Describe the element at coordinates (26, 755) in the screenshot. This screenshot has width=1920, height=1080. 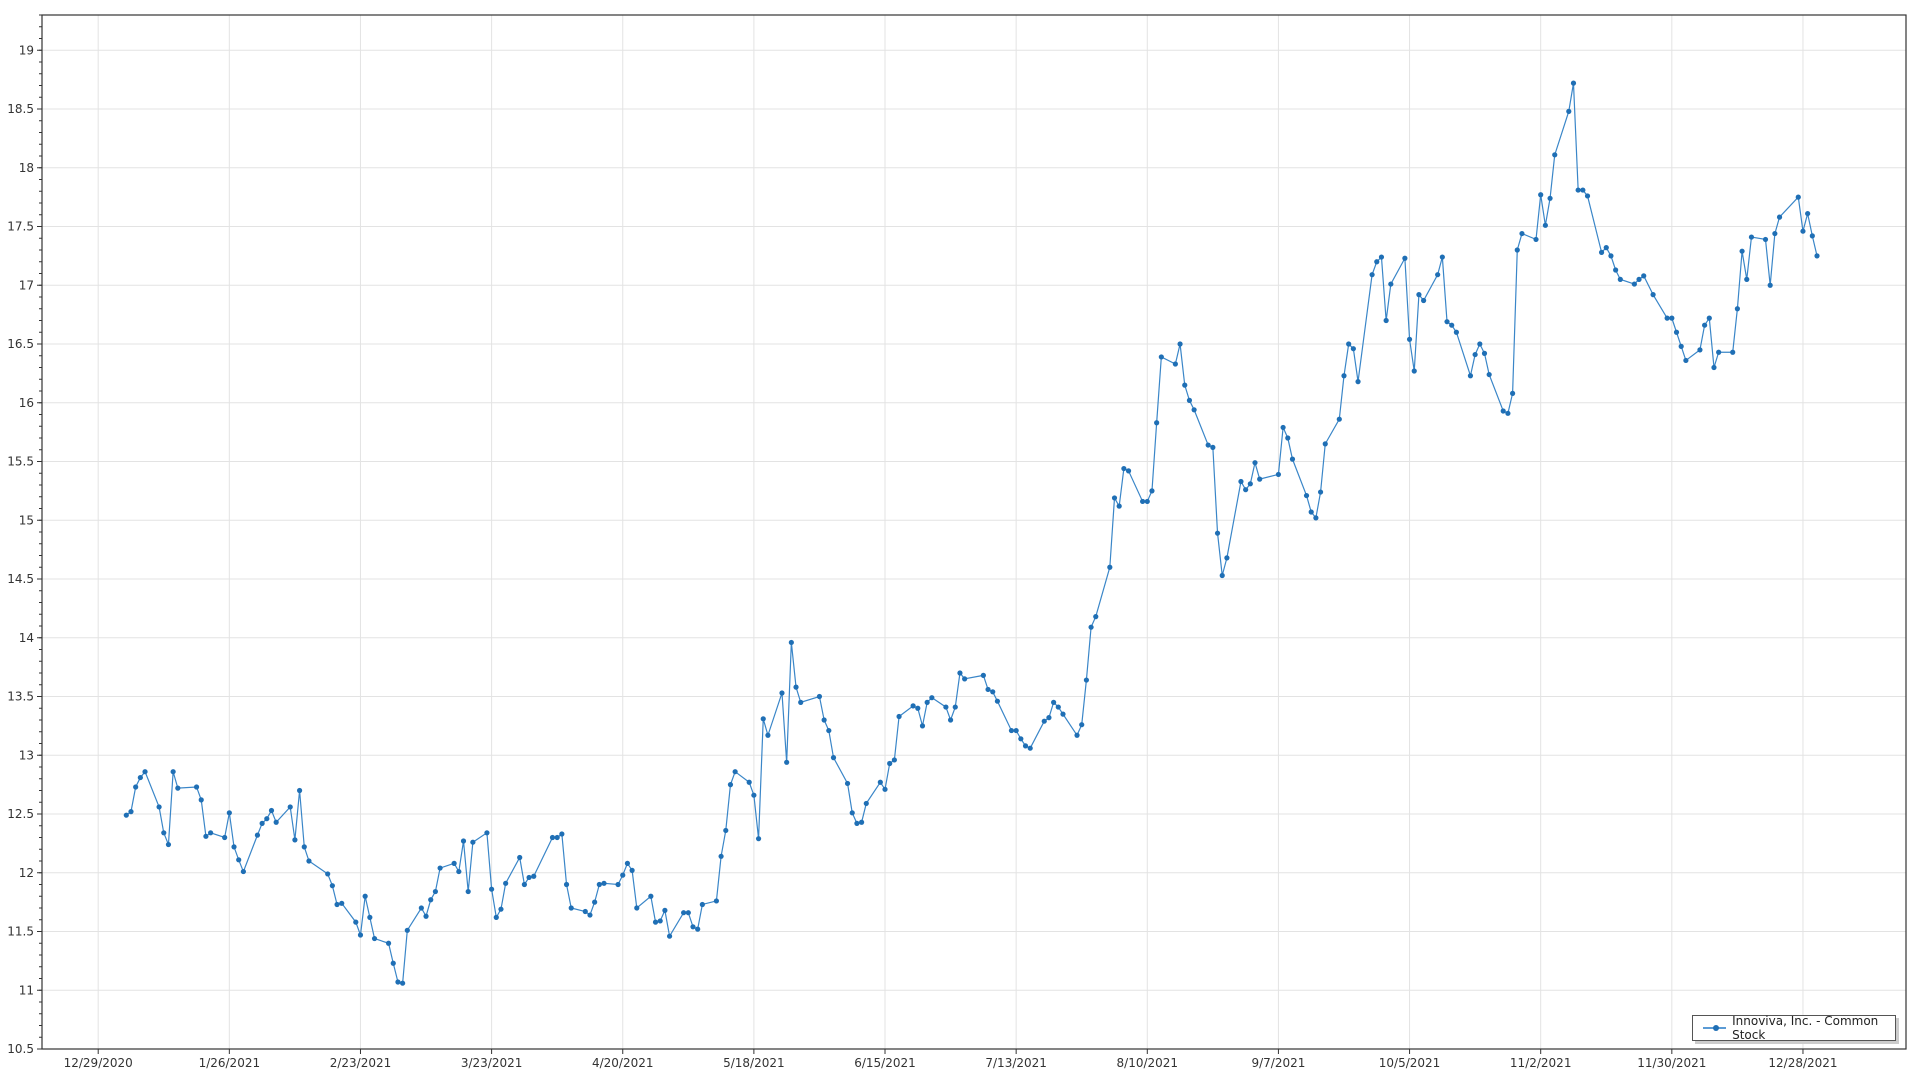
I see `y-tick-label: 13` at that location.